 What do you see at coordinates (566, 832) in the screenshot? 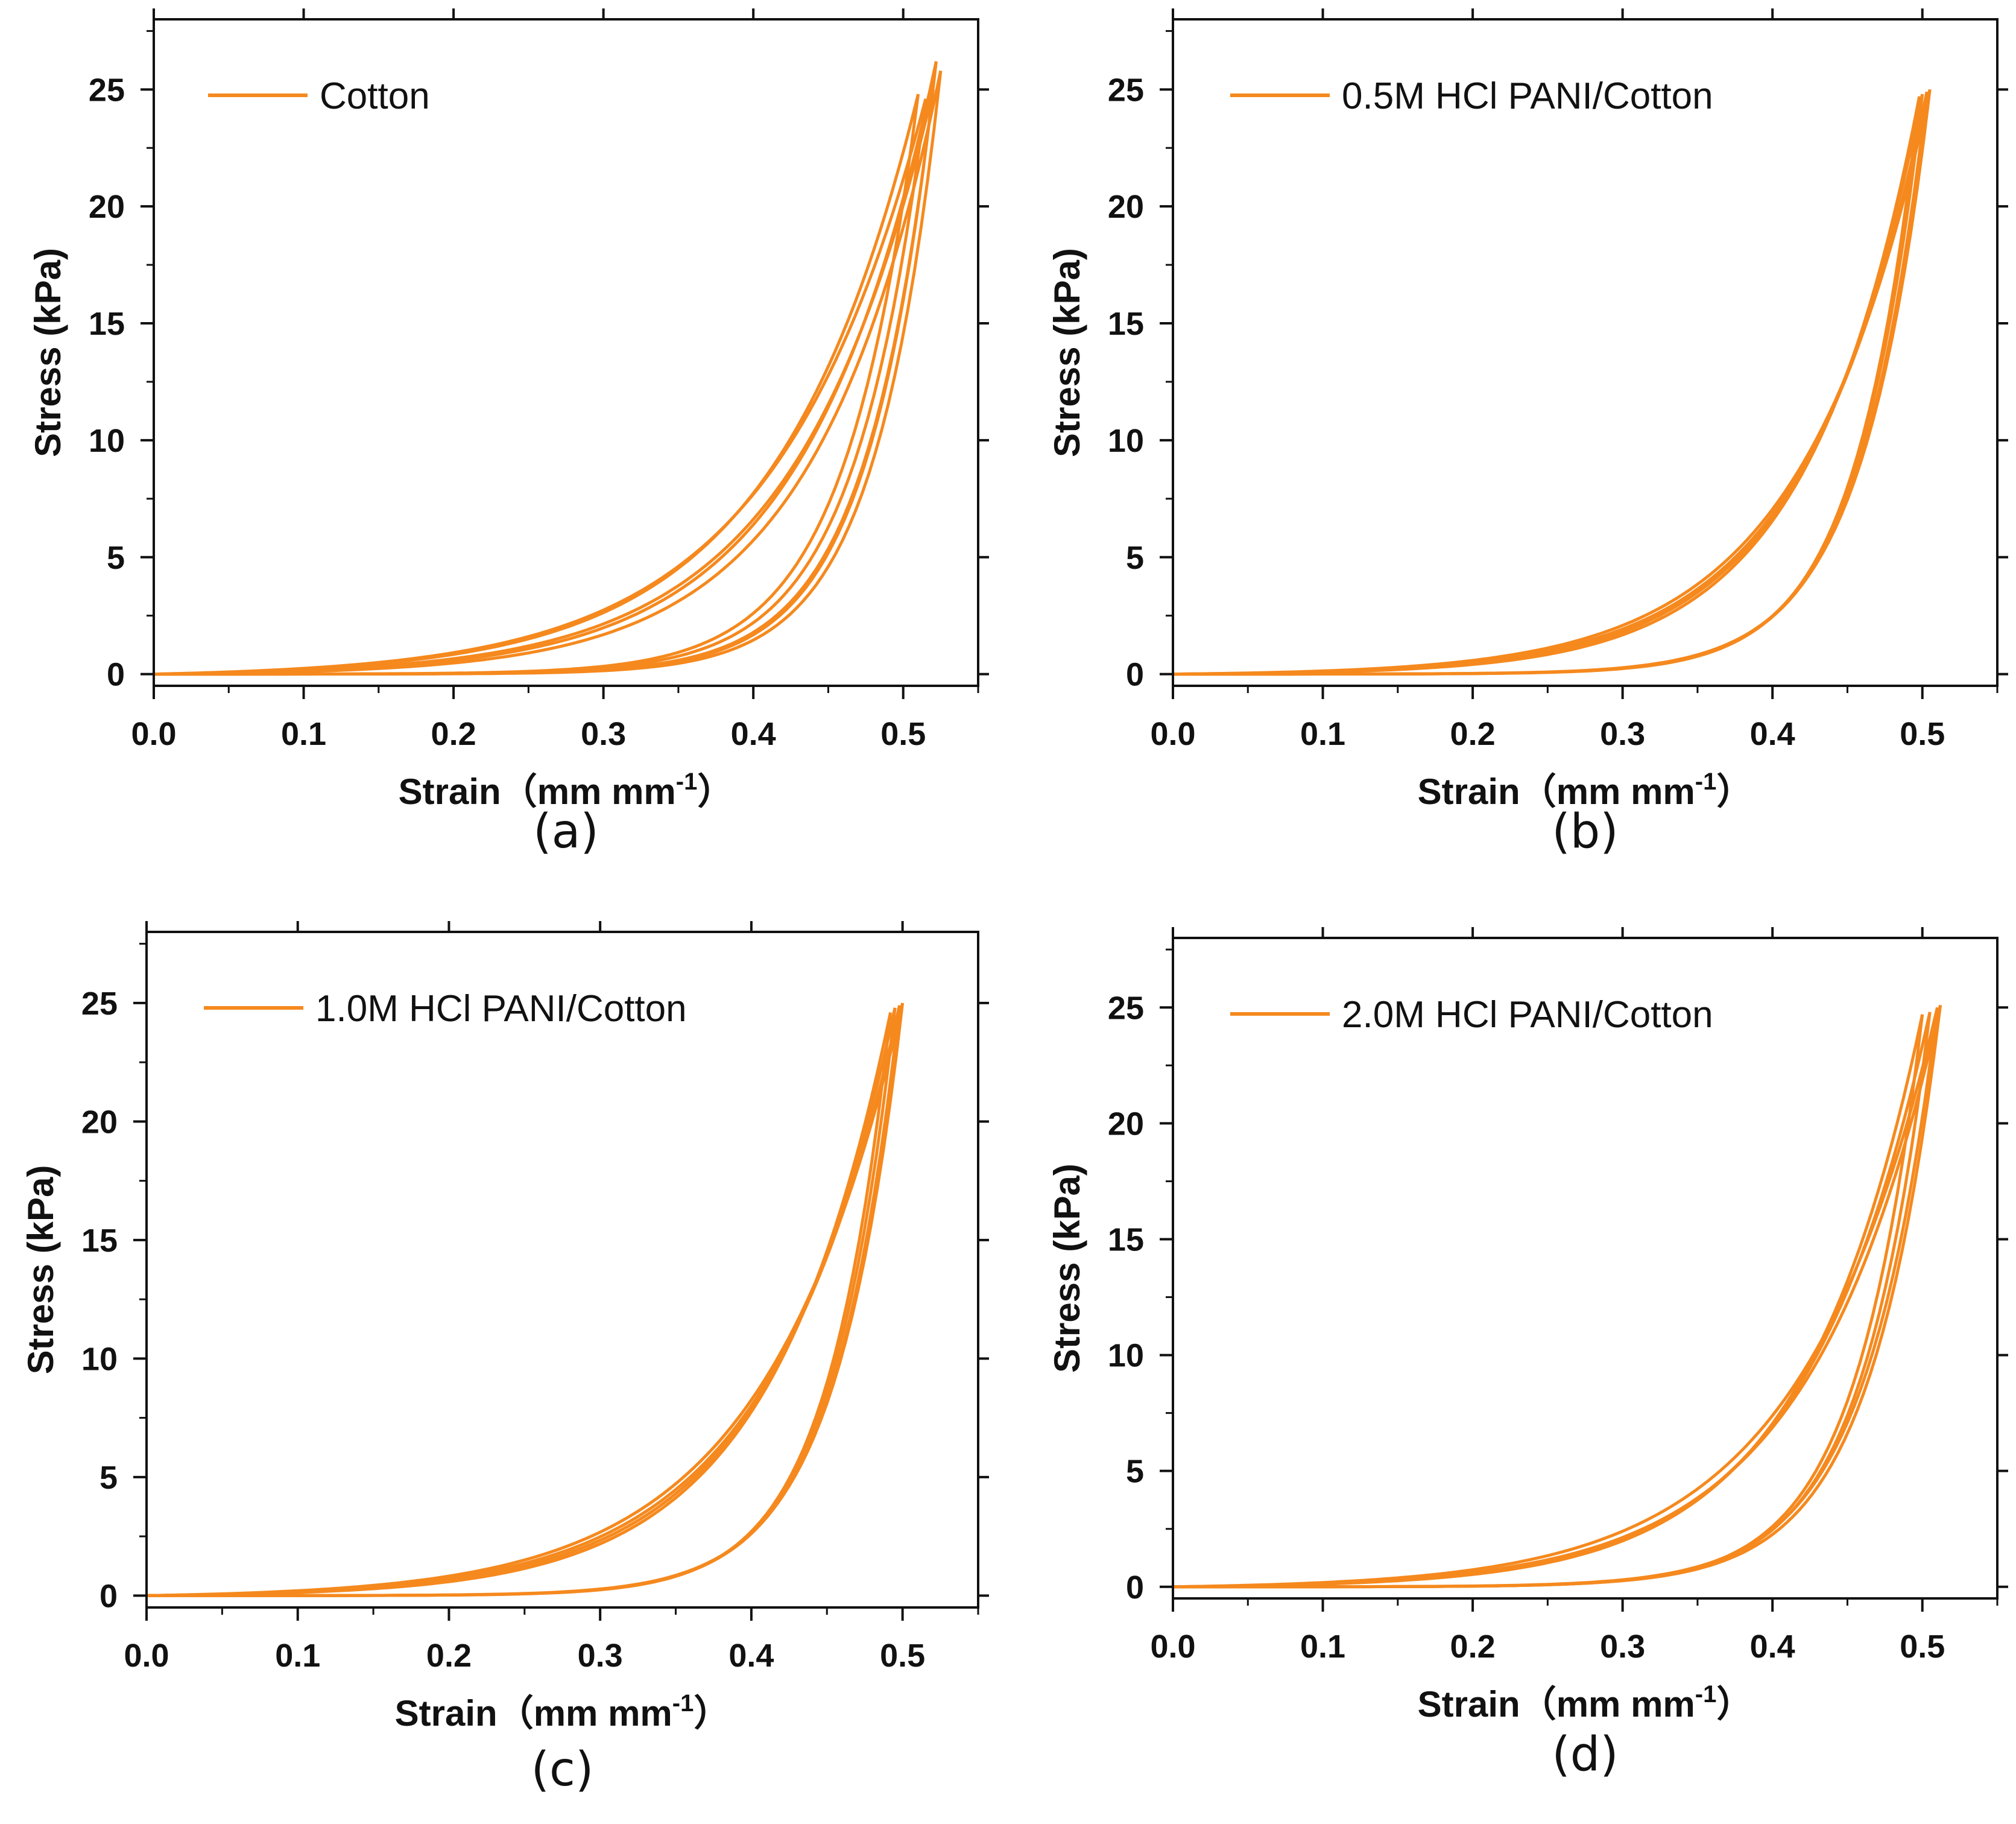
I see `panel-label: (a)` at bounding box center [566, 832].